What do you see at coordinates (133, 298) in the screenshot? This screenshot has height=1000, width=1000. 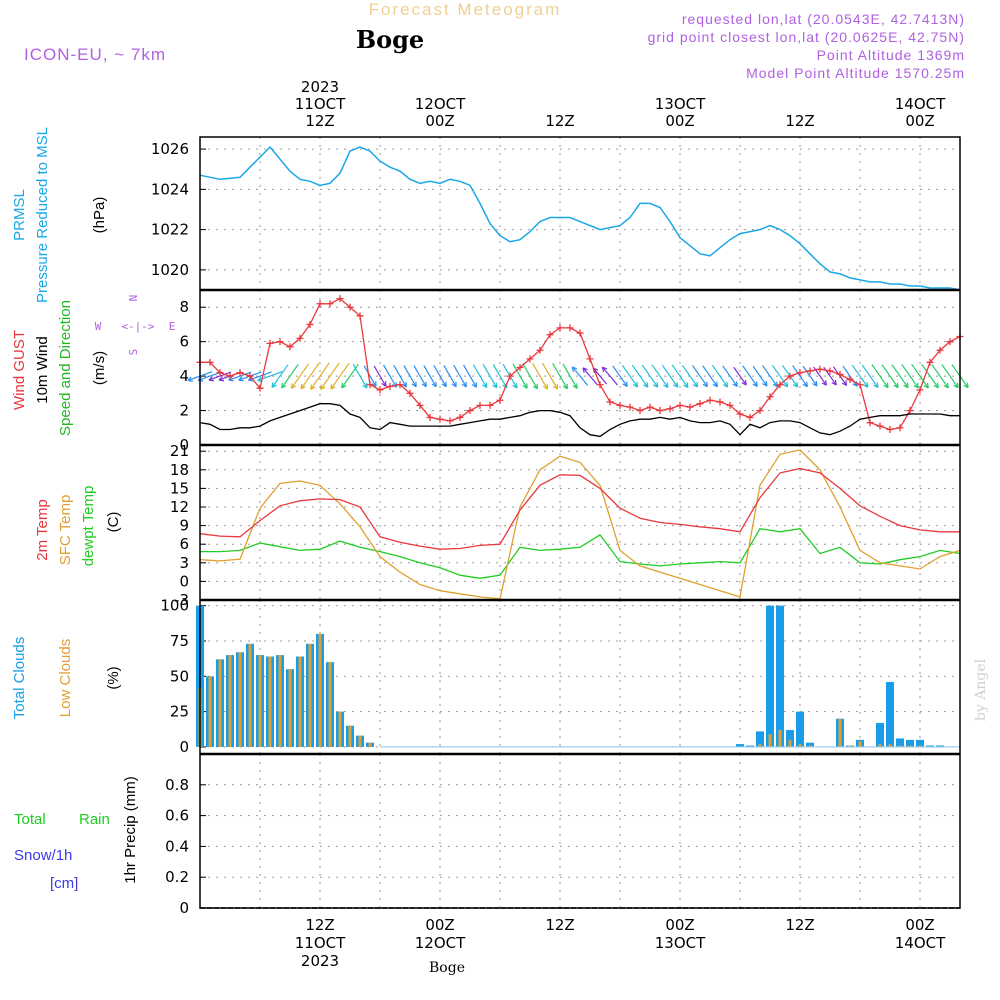 I see `compass-n: N` at bounding box center [133, 298].